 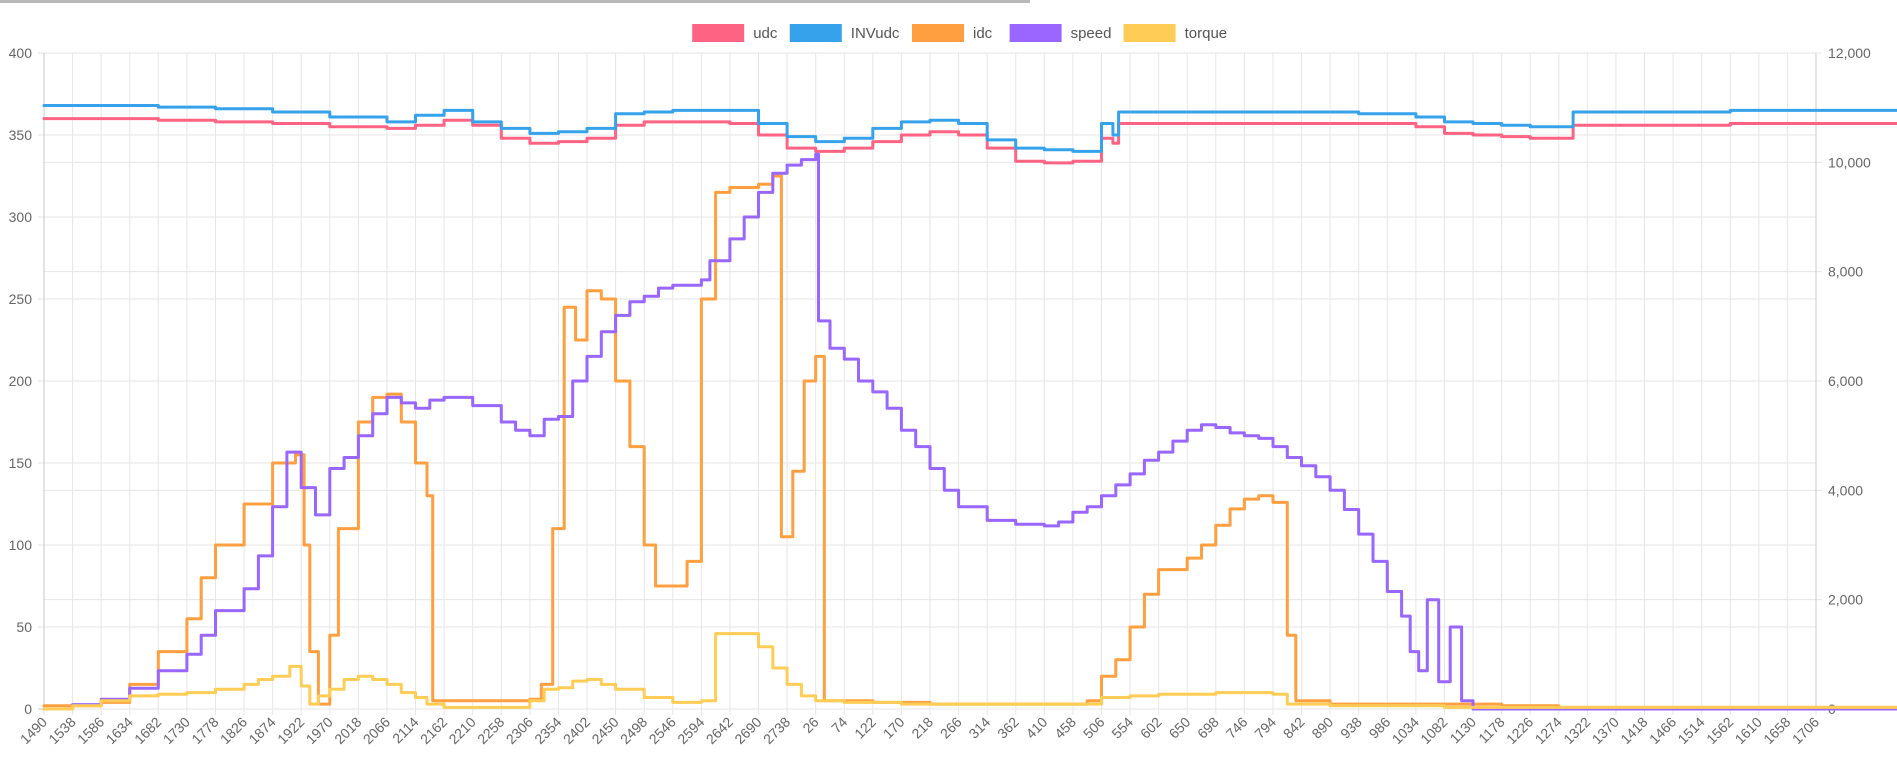 I want to click on x-tick-label: 2450, so click(x=604, y=730).